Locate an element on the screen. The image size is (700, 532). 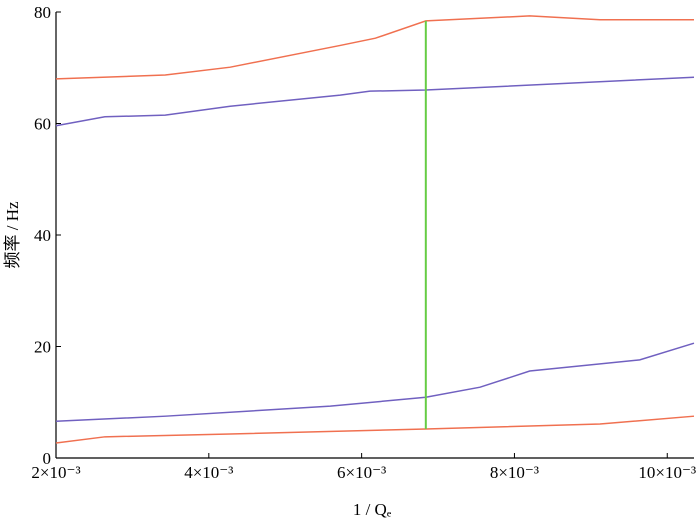
y-tick-label: 0 is located at coordinates (47, 458).